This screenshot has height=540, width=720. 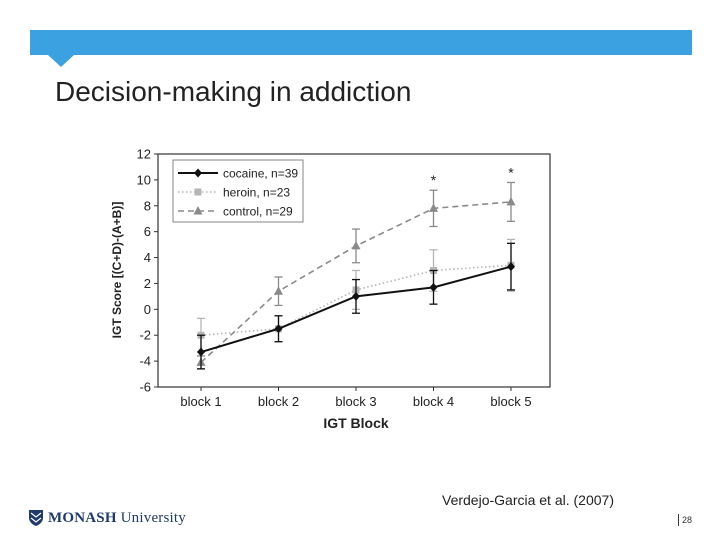 I want to click on y-axis-label: IGT Score [(C+D)-(A+B)], so click(x=117, y=270).